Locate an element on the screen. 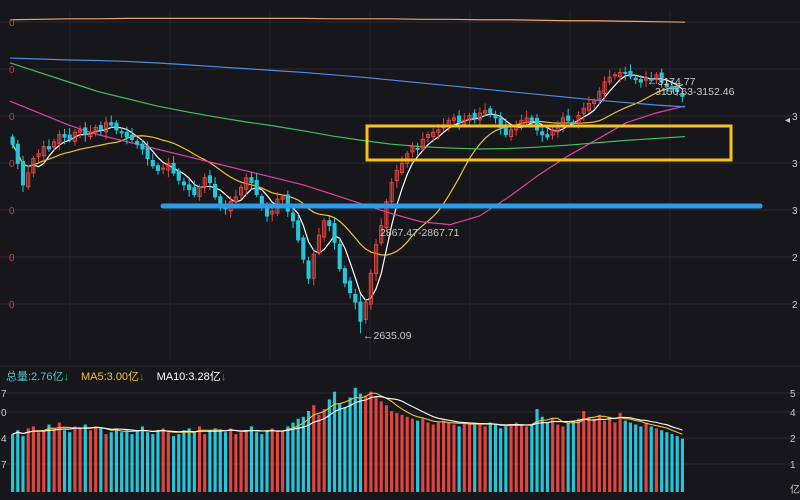 This screenshot has width=800, height=500. high-annotation: ←3174.77 is located at coordinates (671, 82).